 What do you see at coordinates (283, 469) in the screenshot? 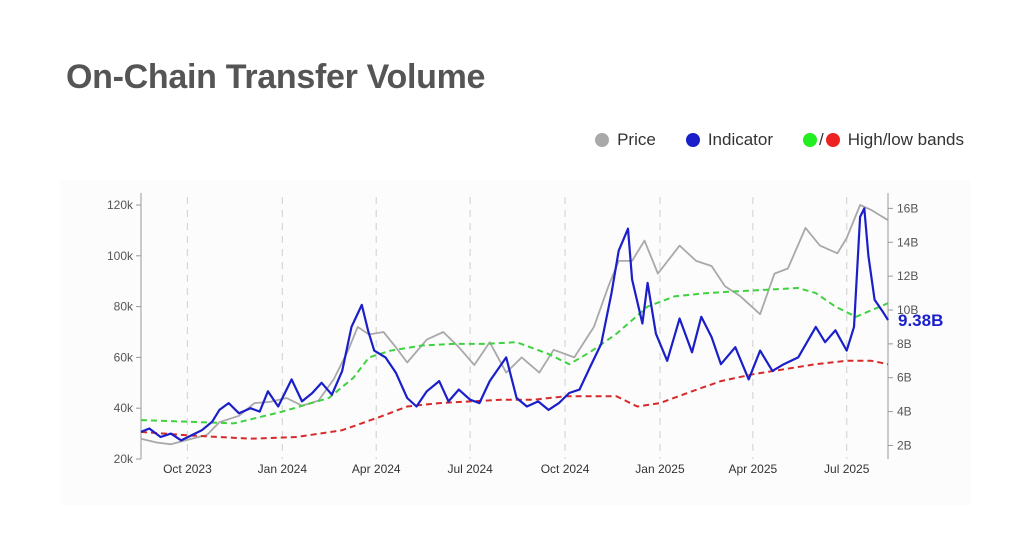
I see `x-tick-label: Jan 2024` at bounding box center [283, 469].